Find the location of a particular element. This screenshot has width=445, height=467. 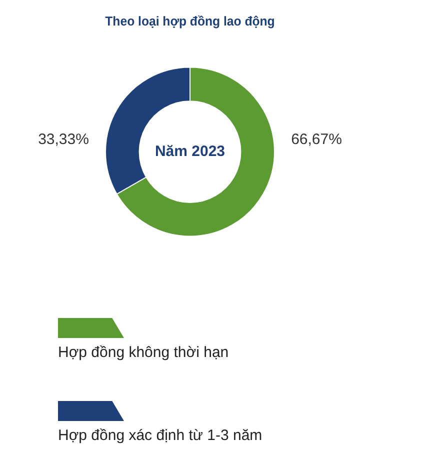

text: Năm 2023 is located at coordinates (190, 151).